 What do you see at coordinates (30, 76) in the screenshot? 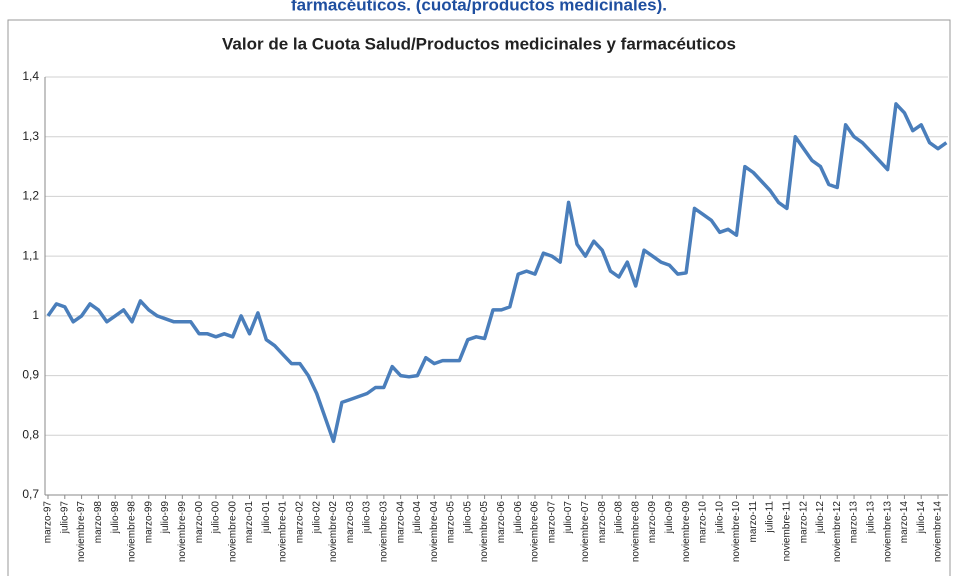
I see `y-tick-label: 1,4` at bounding box center [30, 76].